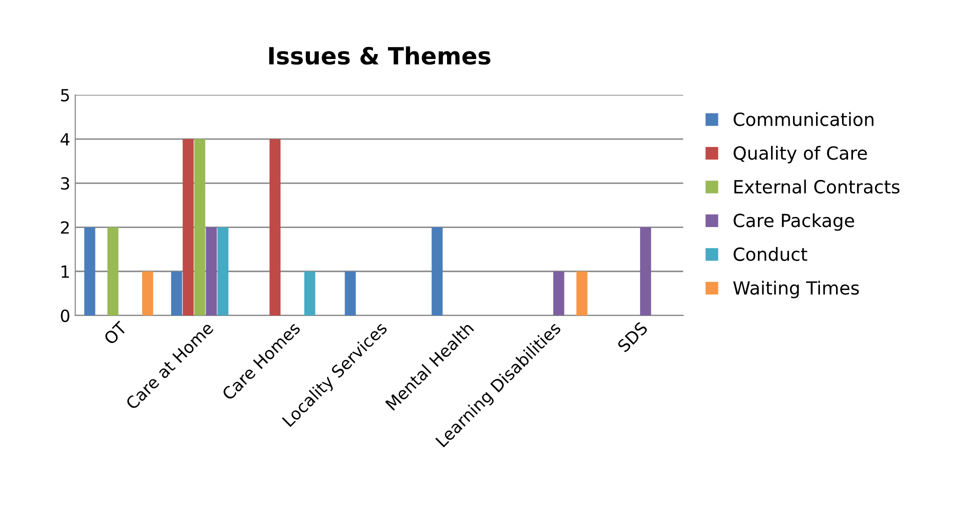  What do you see at coordinates (65, 139) in the screenshot?
I see `y-tick-label: 4` at bounding box center [65, 139].